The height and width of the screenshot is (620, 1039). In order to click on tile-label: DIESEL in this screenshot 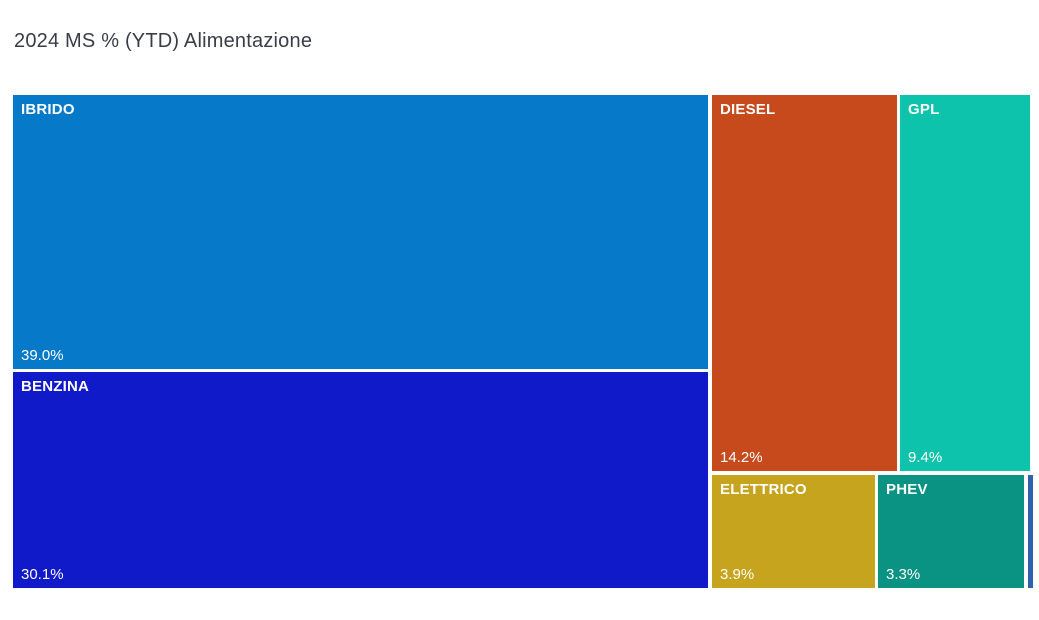, I will do `click(748, 109)`.